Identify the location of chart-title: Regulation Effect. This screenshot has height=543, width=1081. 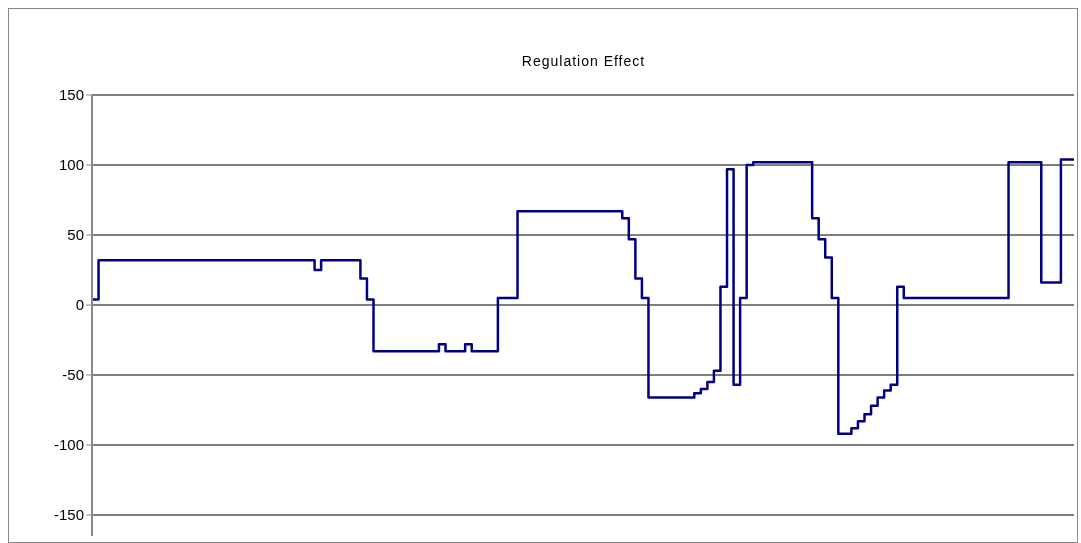
(583, 61).